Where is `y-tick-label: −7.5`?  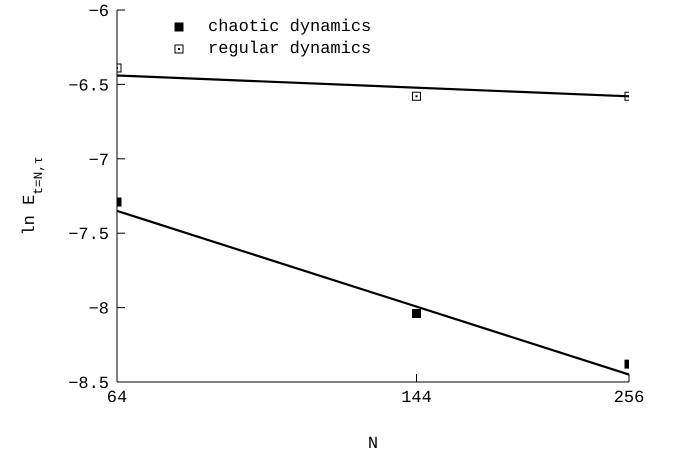 y-tick-label: −7.5 is located at coordinates (88, 236).